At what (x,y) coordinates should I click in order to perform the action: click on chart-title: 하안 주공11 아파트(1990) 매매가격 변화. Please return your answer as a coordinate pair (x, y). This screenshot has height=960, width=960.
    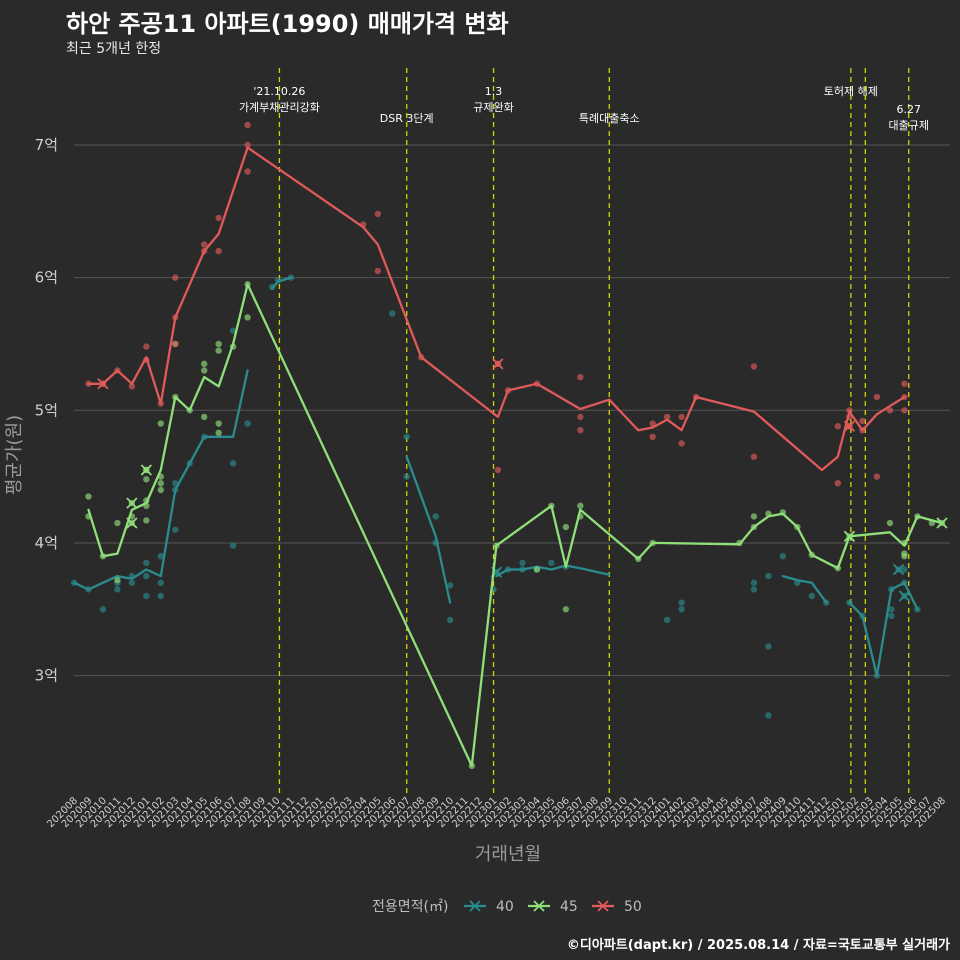
    Looking at the image, I should click on (287, 24).